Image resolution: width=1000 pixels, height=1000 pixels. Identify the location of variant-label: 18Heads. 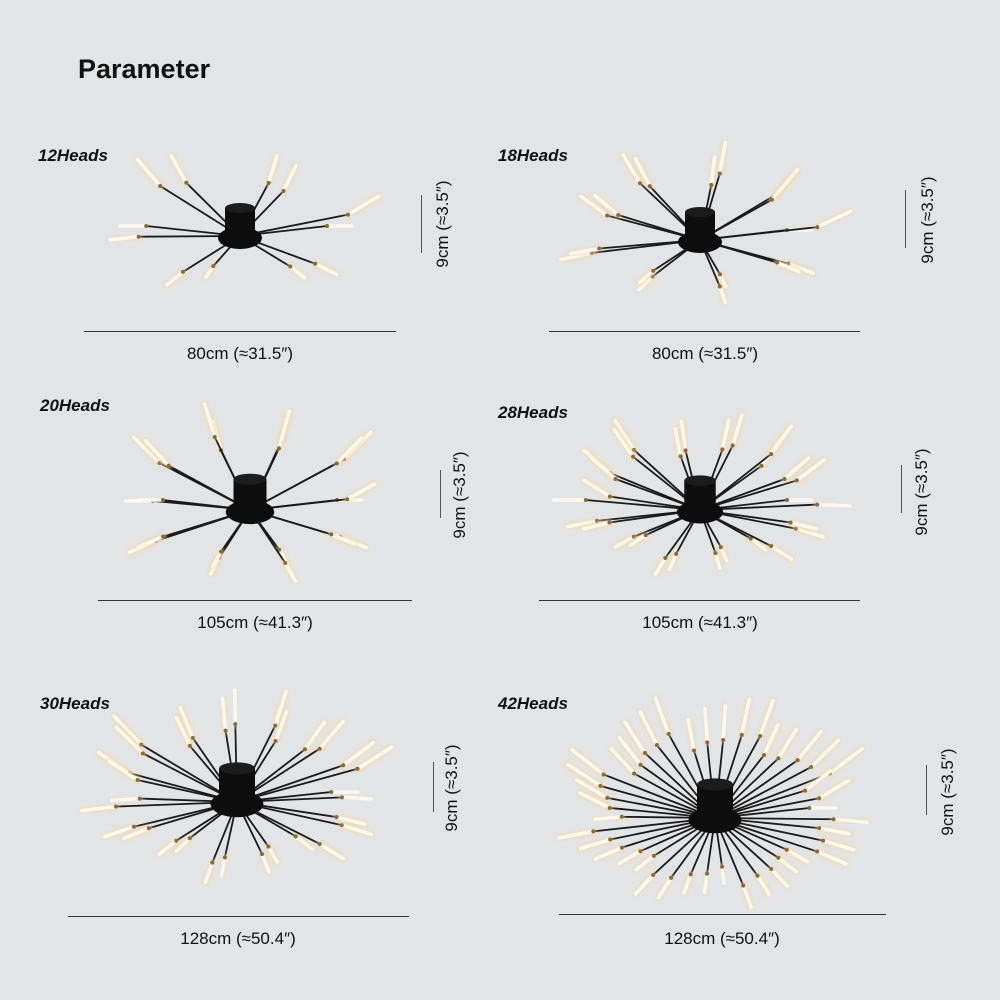
(533, 155).